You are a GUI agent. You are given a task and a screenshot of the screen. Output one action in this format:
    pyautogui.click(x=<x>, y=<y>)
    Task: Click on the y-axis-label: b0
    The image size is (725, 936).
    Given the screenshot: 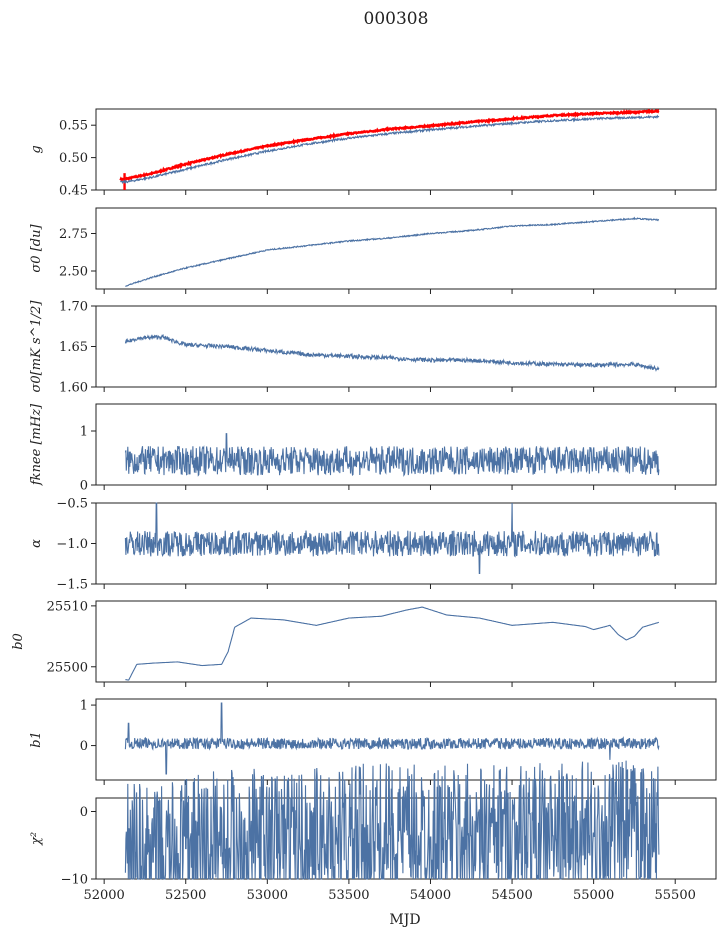 What is the action you would take?
    pyautogui.click(x=18, y=641)
    